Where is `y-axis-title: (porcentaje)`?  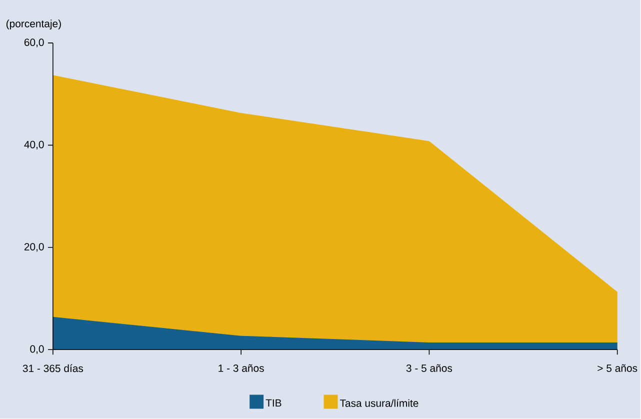
y-axis-title: (porcentaje) is located at coordinates (33, 25).